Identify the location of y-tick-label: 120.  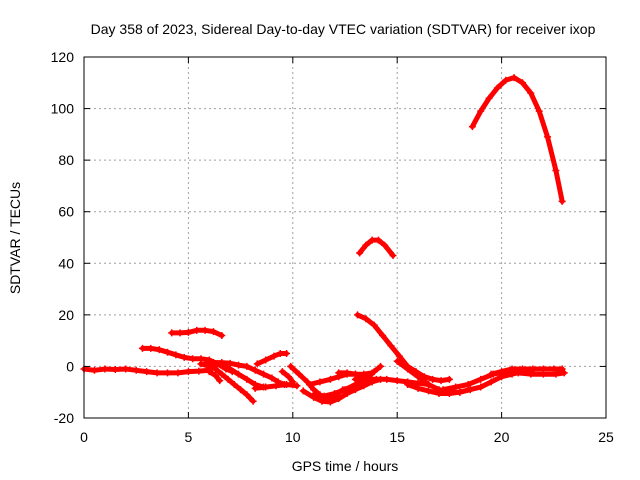
(63, 57).